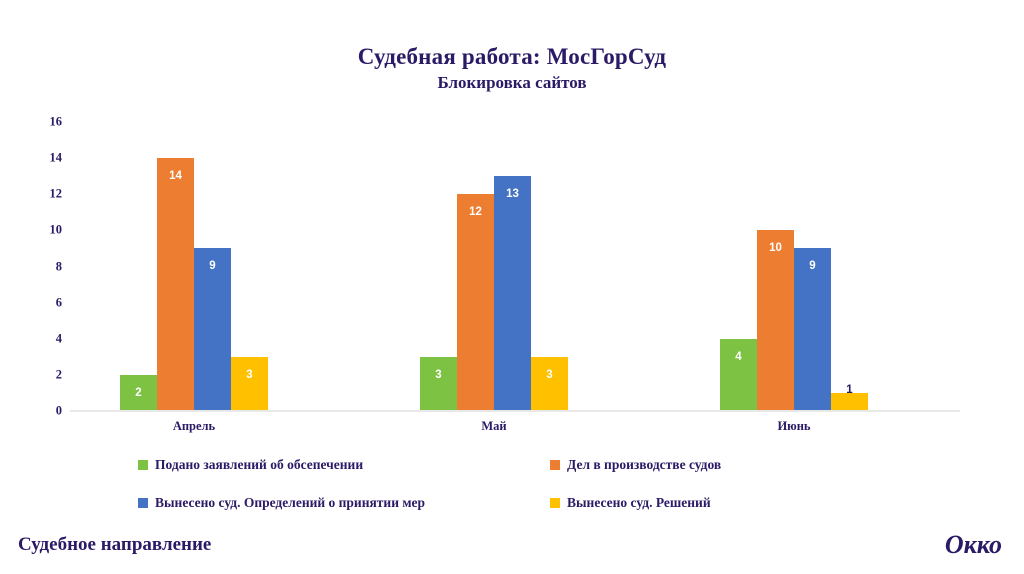 The image size is (1024, 574). I want to click on legend-item-0: Подано заявлений об обсепечении, so click(250, 465).